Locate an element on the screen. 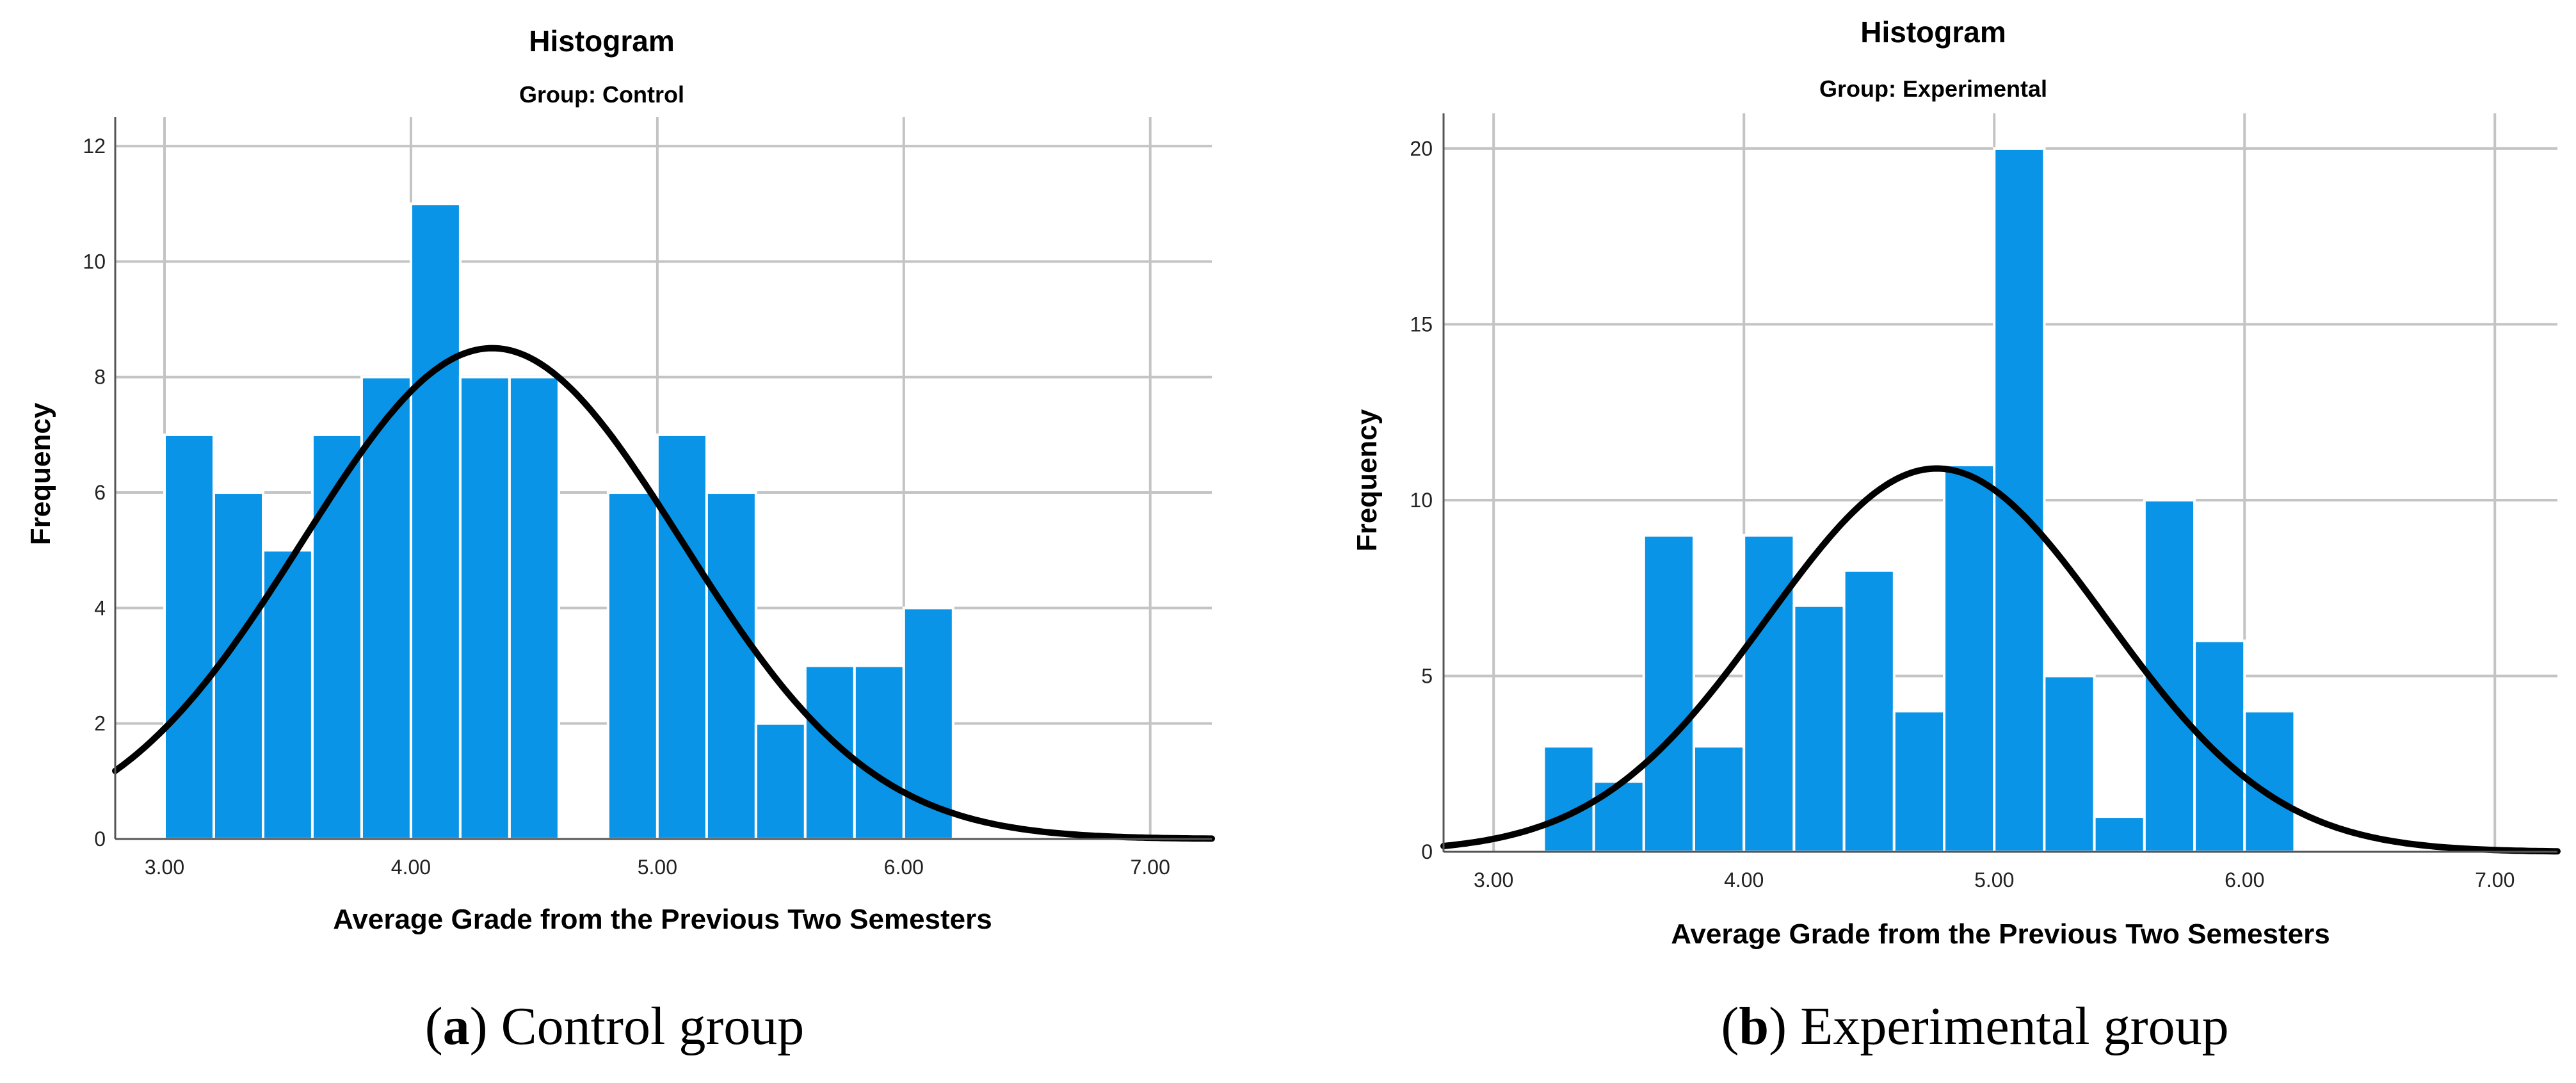  figure-caption: (a) Control group is located at coordinates (615, 1026).